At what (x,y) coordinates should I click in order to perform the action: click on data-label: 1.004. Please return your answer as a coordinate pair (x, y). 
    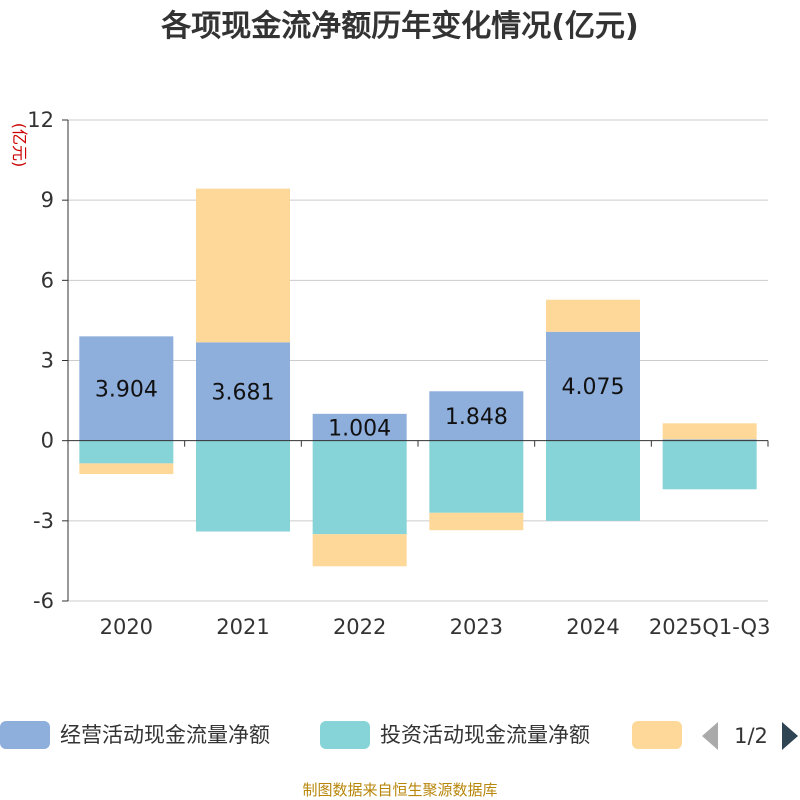
    Looking at the image, I should click on (359, 428).